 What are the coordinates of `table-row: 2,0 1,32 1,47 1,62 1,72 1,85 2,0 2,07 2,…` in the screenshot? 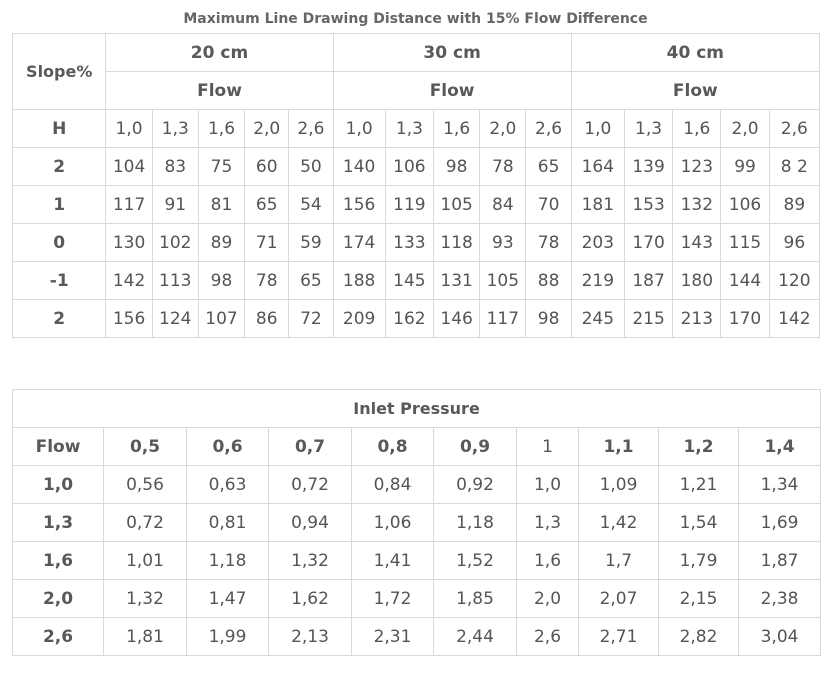 It's located at (417, 598).